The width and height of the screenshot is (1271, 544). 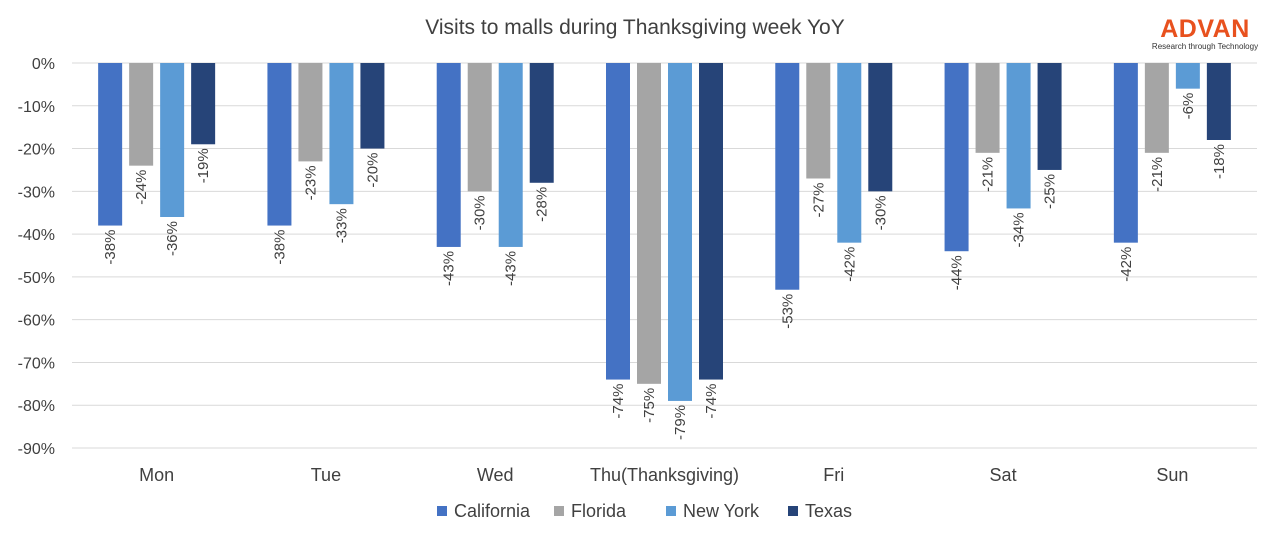 What do you see at coordinates (36, 321) in the screenshot?
I see `y-tick-label: -60%` at bounding box center [36, 321].